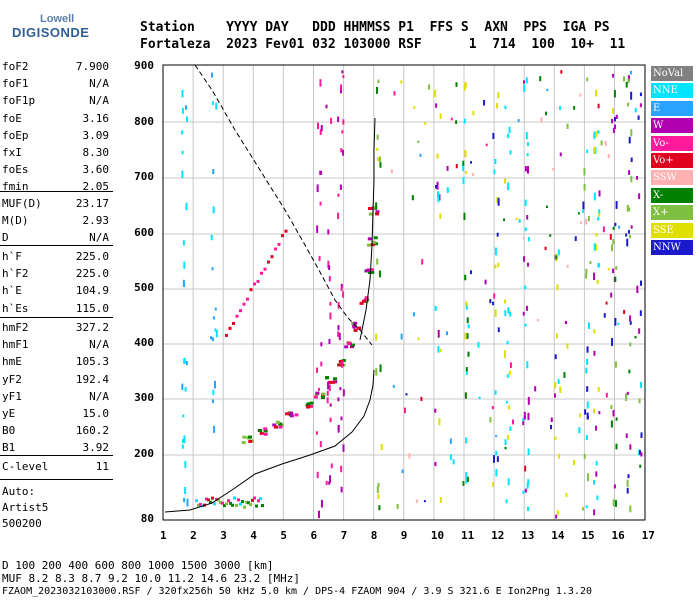 The height and width of the screenshot is (600, 700). Describe the element at coordinates (588, 535) in the screenshot. I see `x-tick-label: 15` at that location.